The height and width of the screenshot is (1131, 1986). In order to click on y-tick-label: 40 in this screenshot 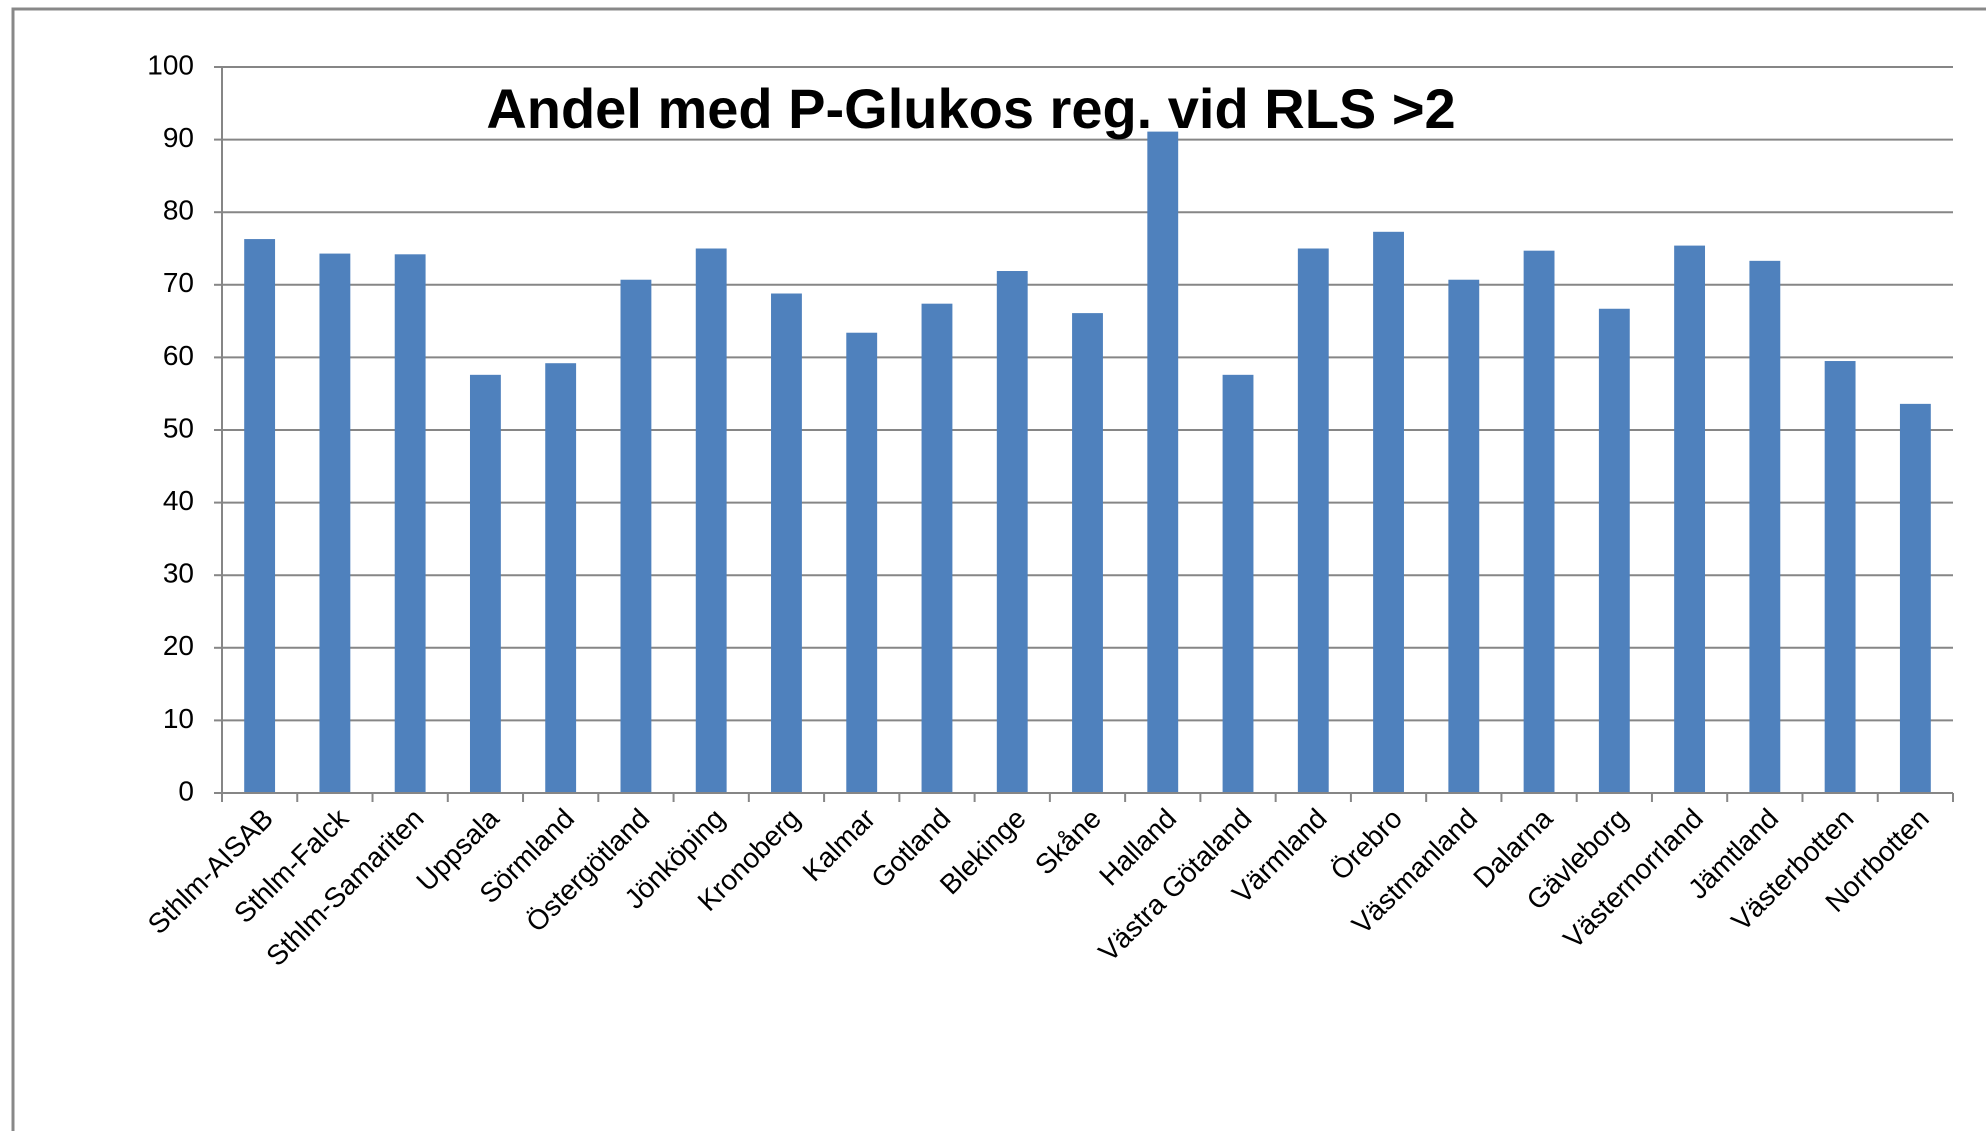, I will do `click(178, 500)`.